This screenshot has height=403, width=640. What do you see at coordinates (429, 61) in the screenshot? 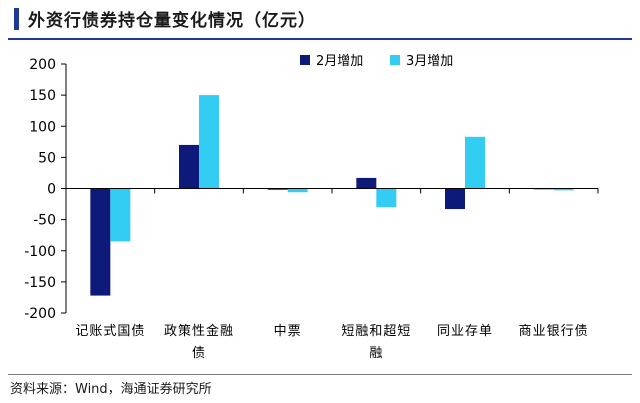
I see `legend-label-mar: 3月增加` at bounding box center [429, 61].